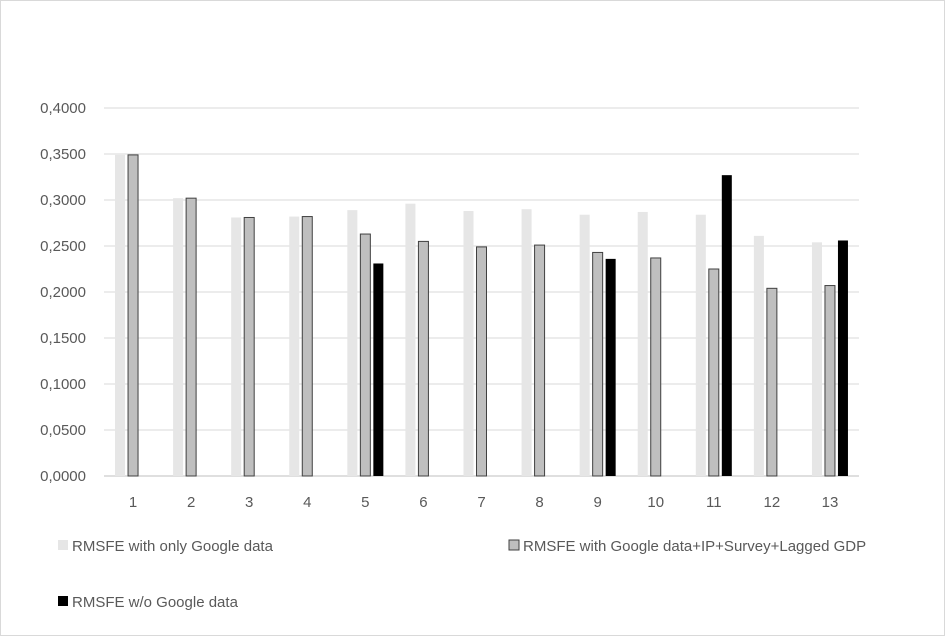 The width and height of the screenshot is (945, 637). Describe the element at coordinates (63, 384) in the screenshot. I see `y-tick-label: 0,1000` at that location.